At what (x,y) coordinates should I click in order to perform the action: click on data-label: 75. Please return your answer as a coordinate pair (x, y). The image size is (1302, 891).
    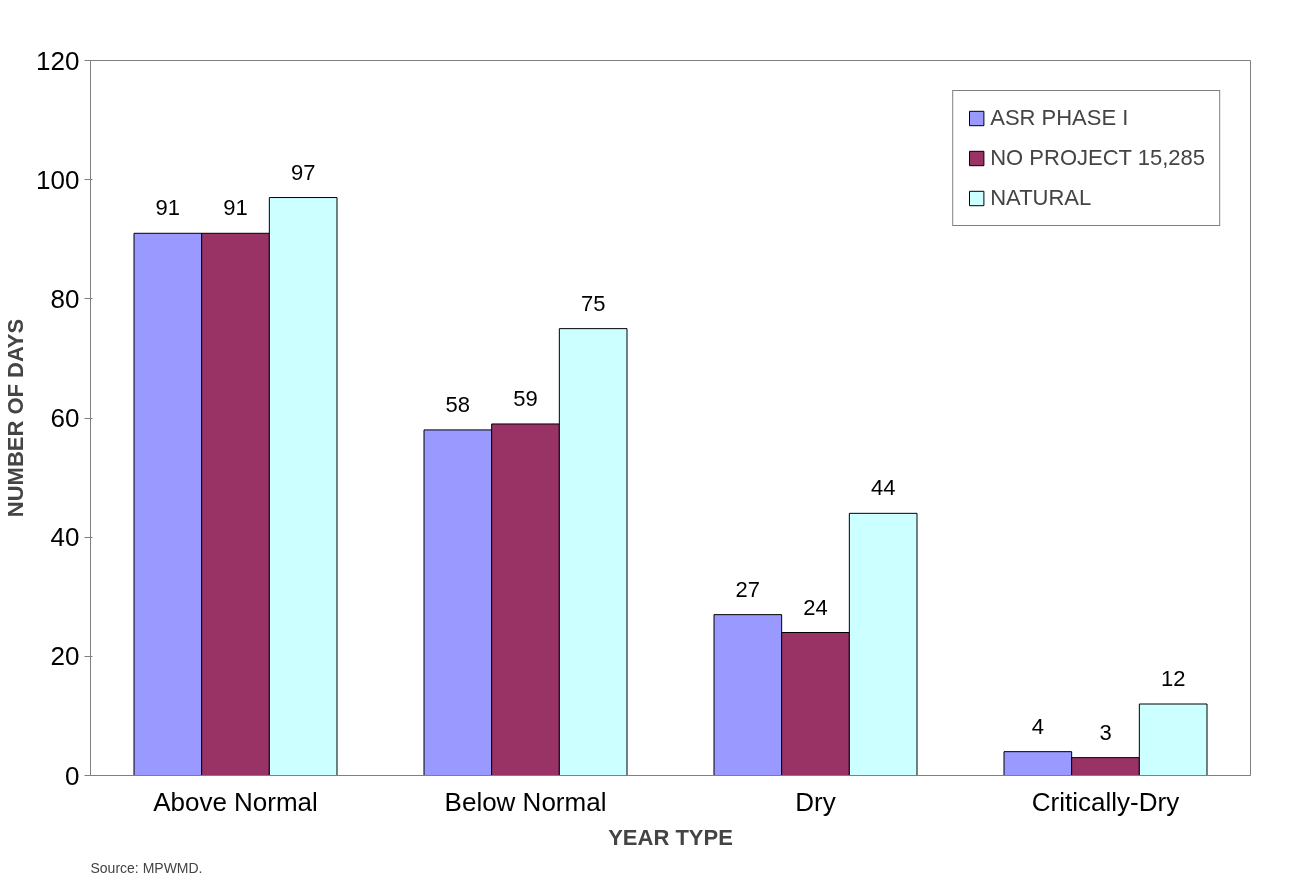
    Looking at the image, I should click on (593, 303).